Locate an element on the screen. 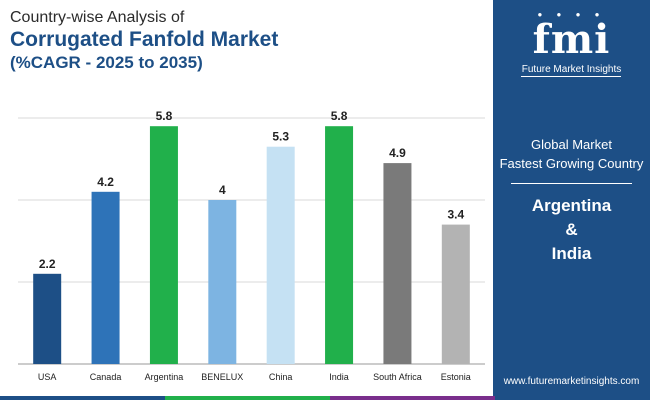 Image resolution: width=650 pixels, height=400 pixels. panel-divider is located at coordinates (571, 183).